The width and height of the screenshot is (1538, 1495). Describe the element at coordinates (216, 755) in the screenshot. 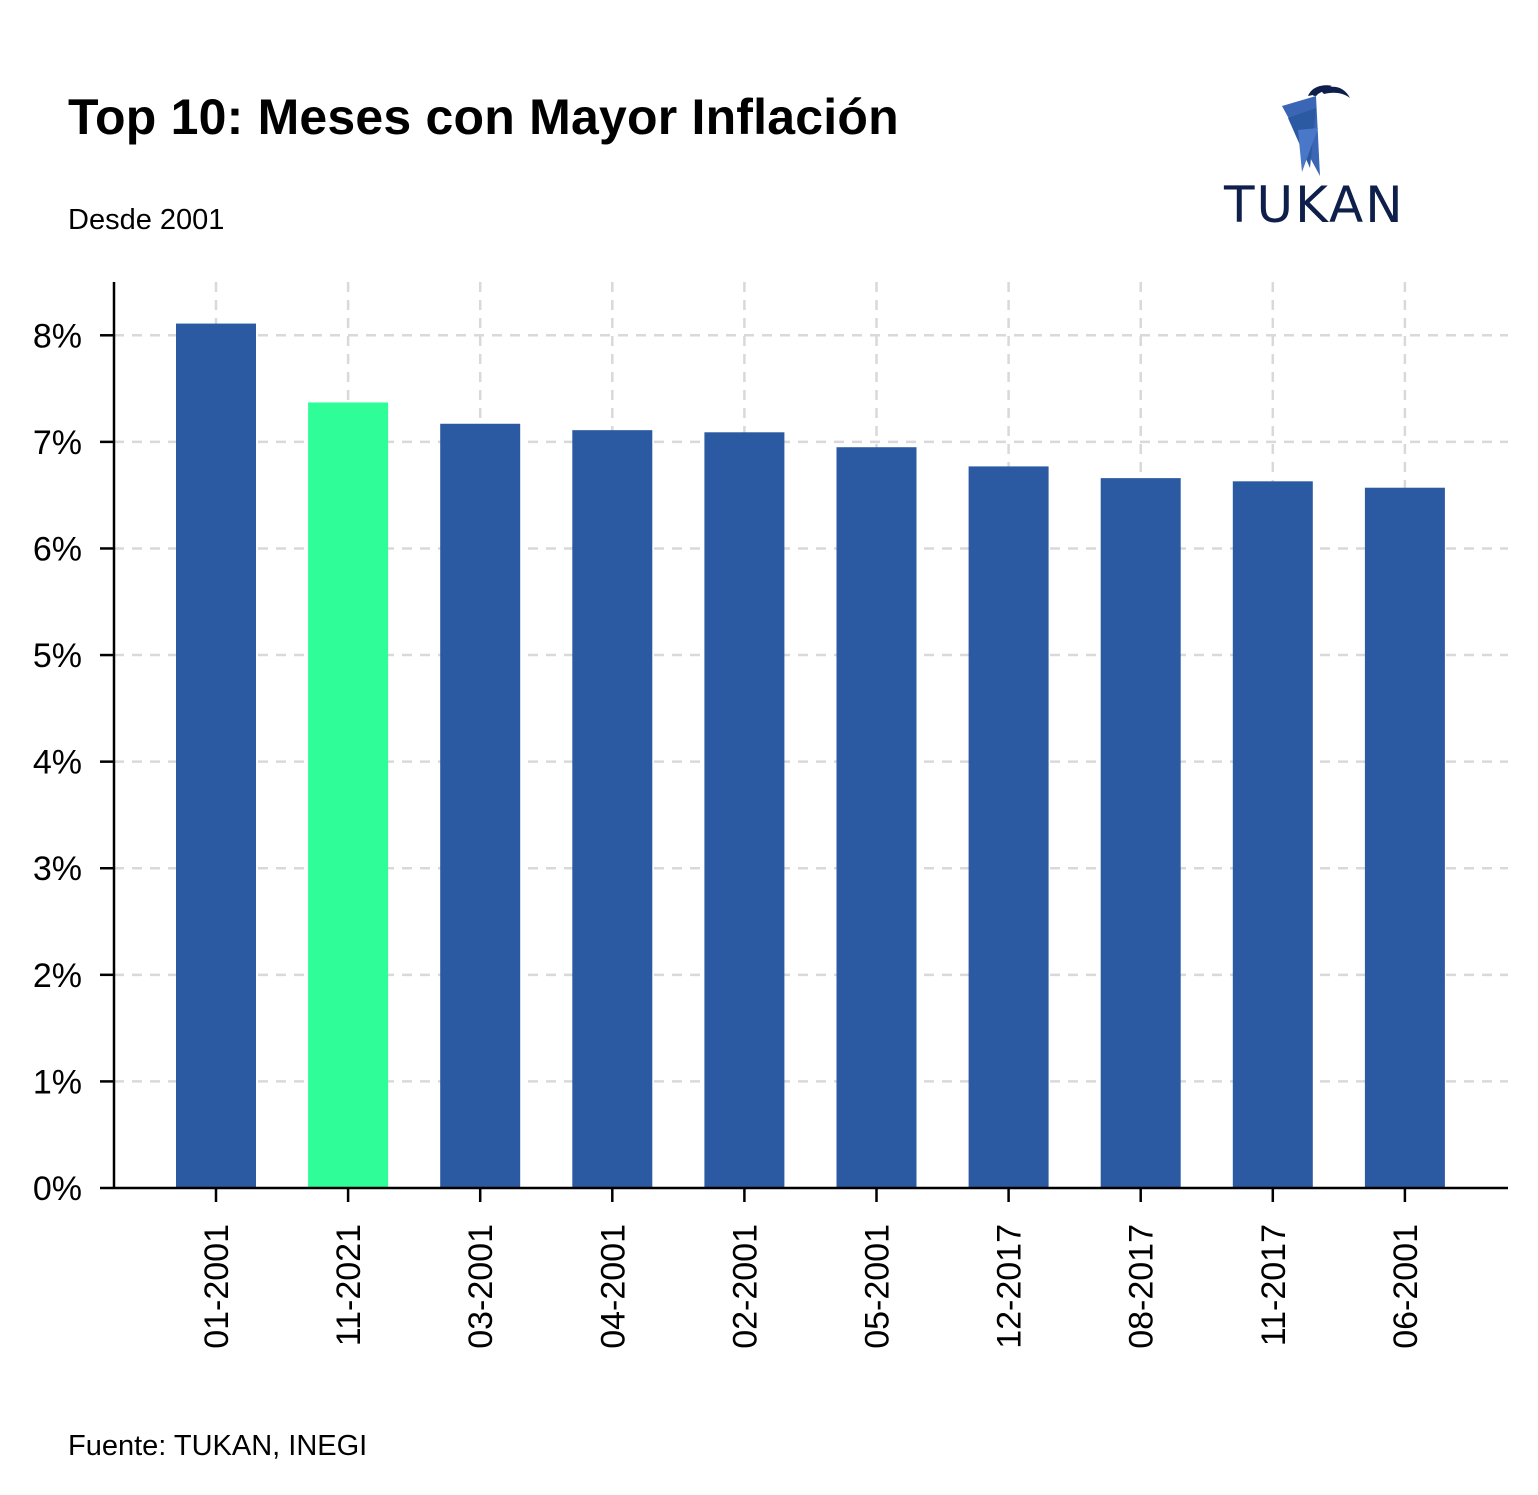

I see `bar-01-2001` at that location.